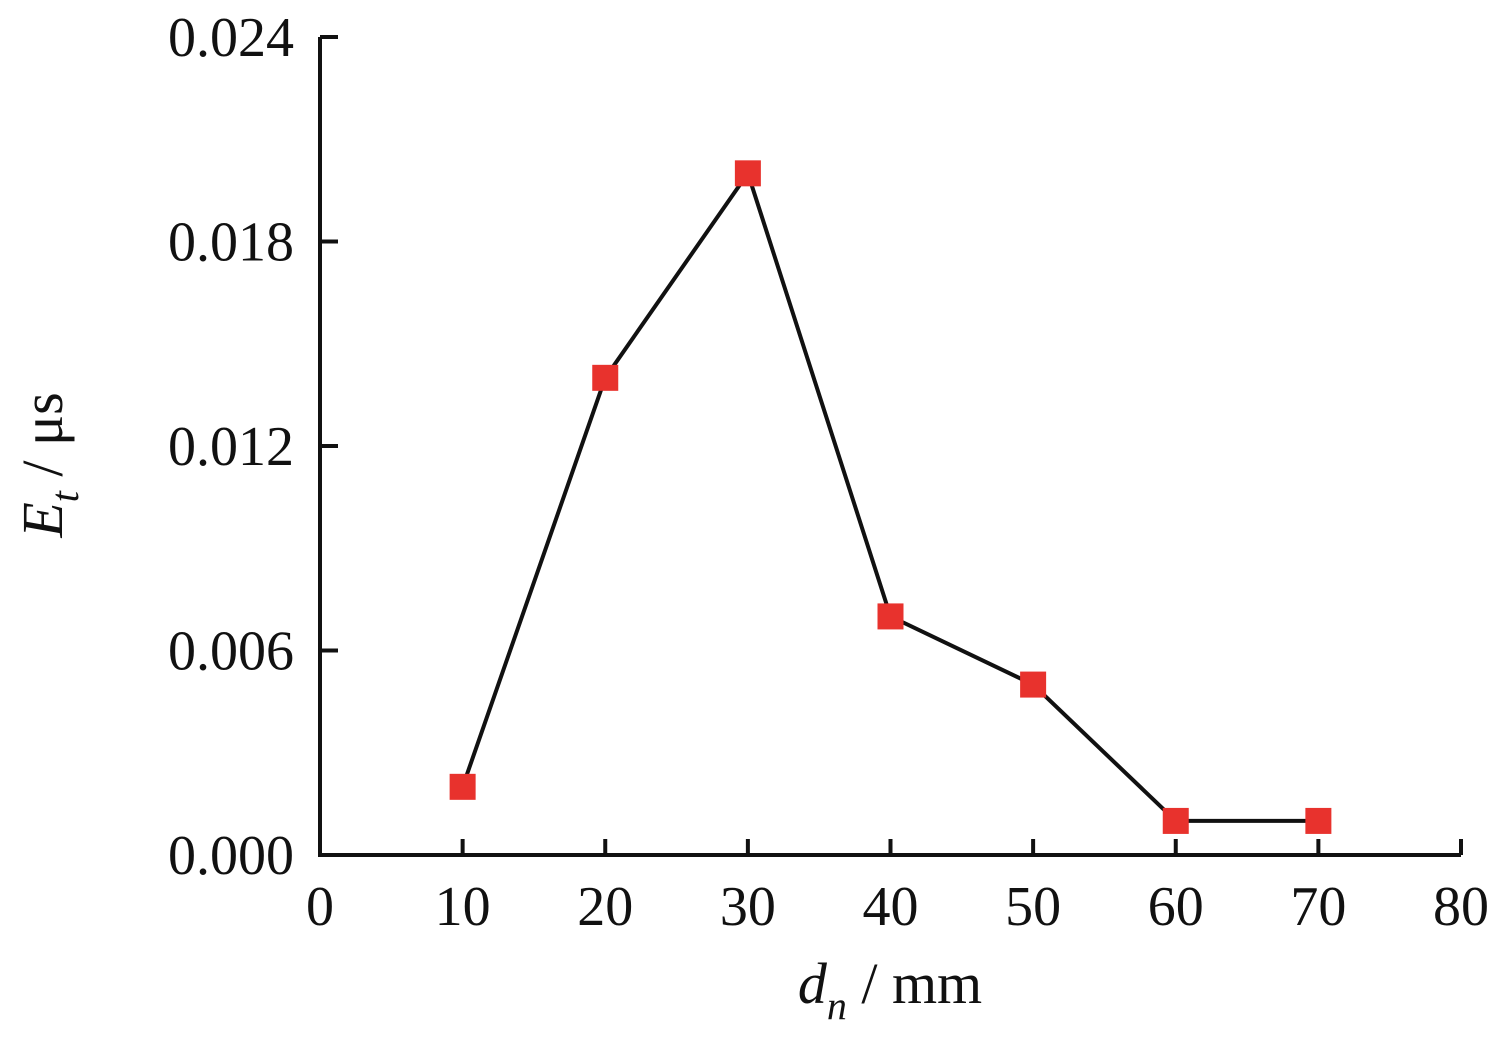  I want to click on x-tick-label: 50, so click(1033, 907).